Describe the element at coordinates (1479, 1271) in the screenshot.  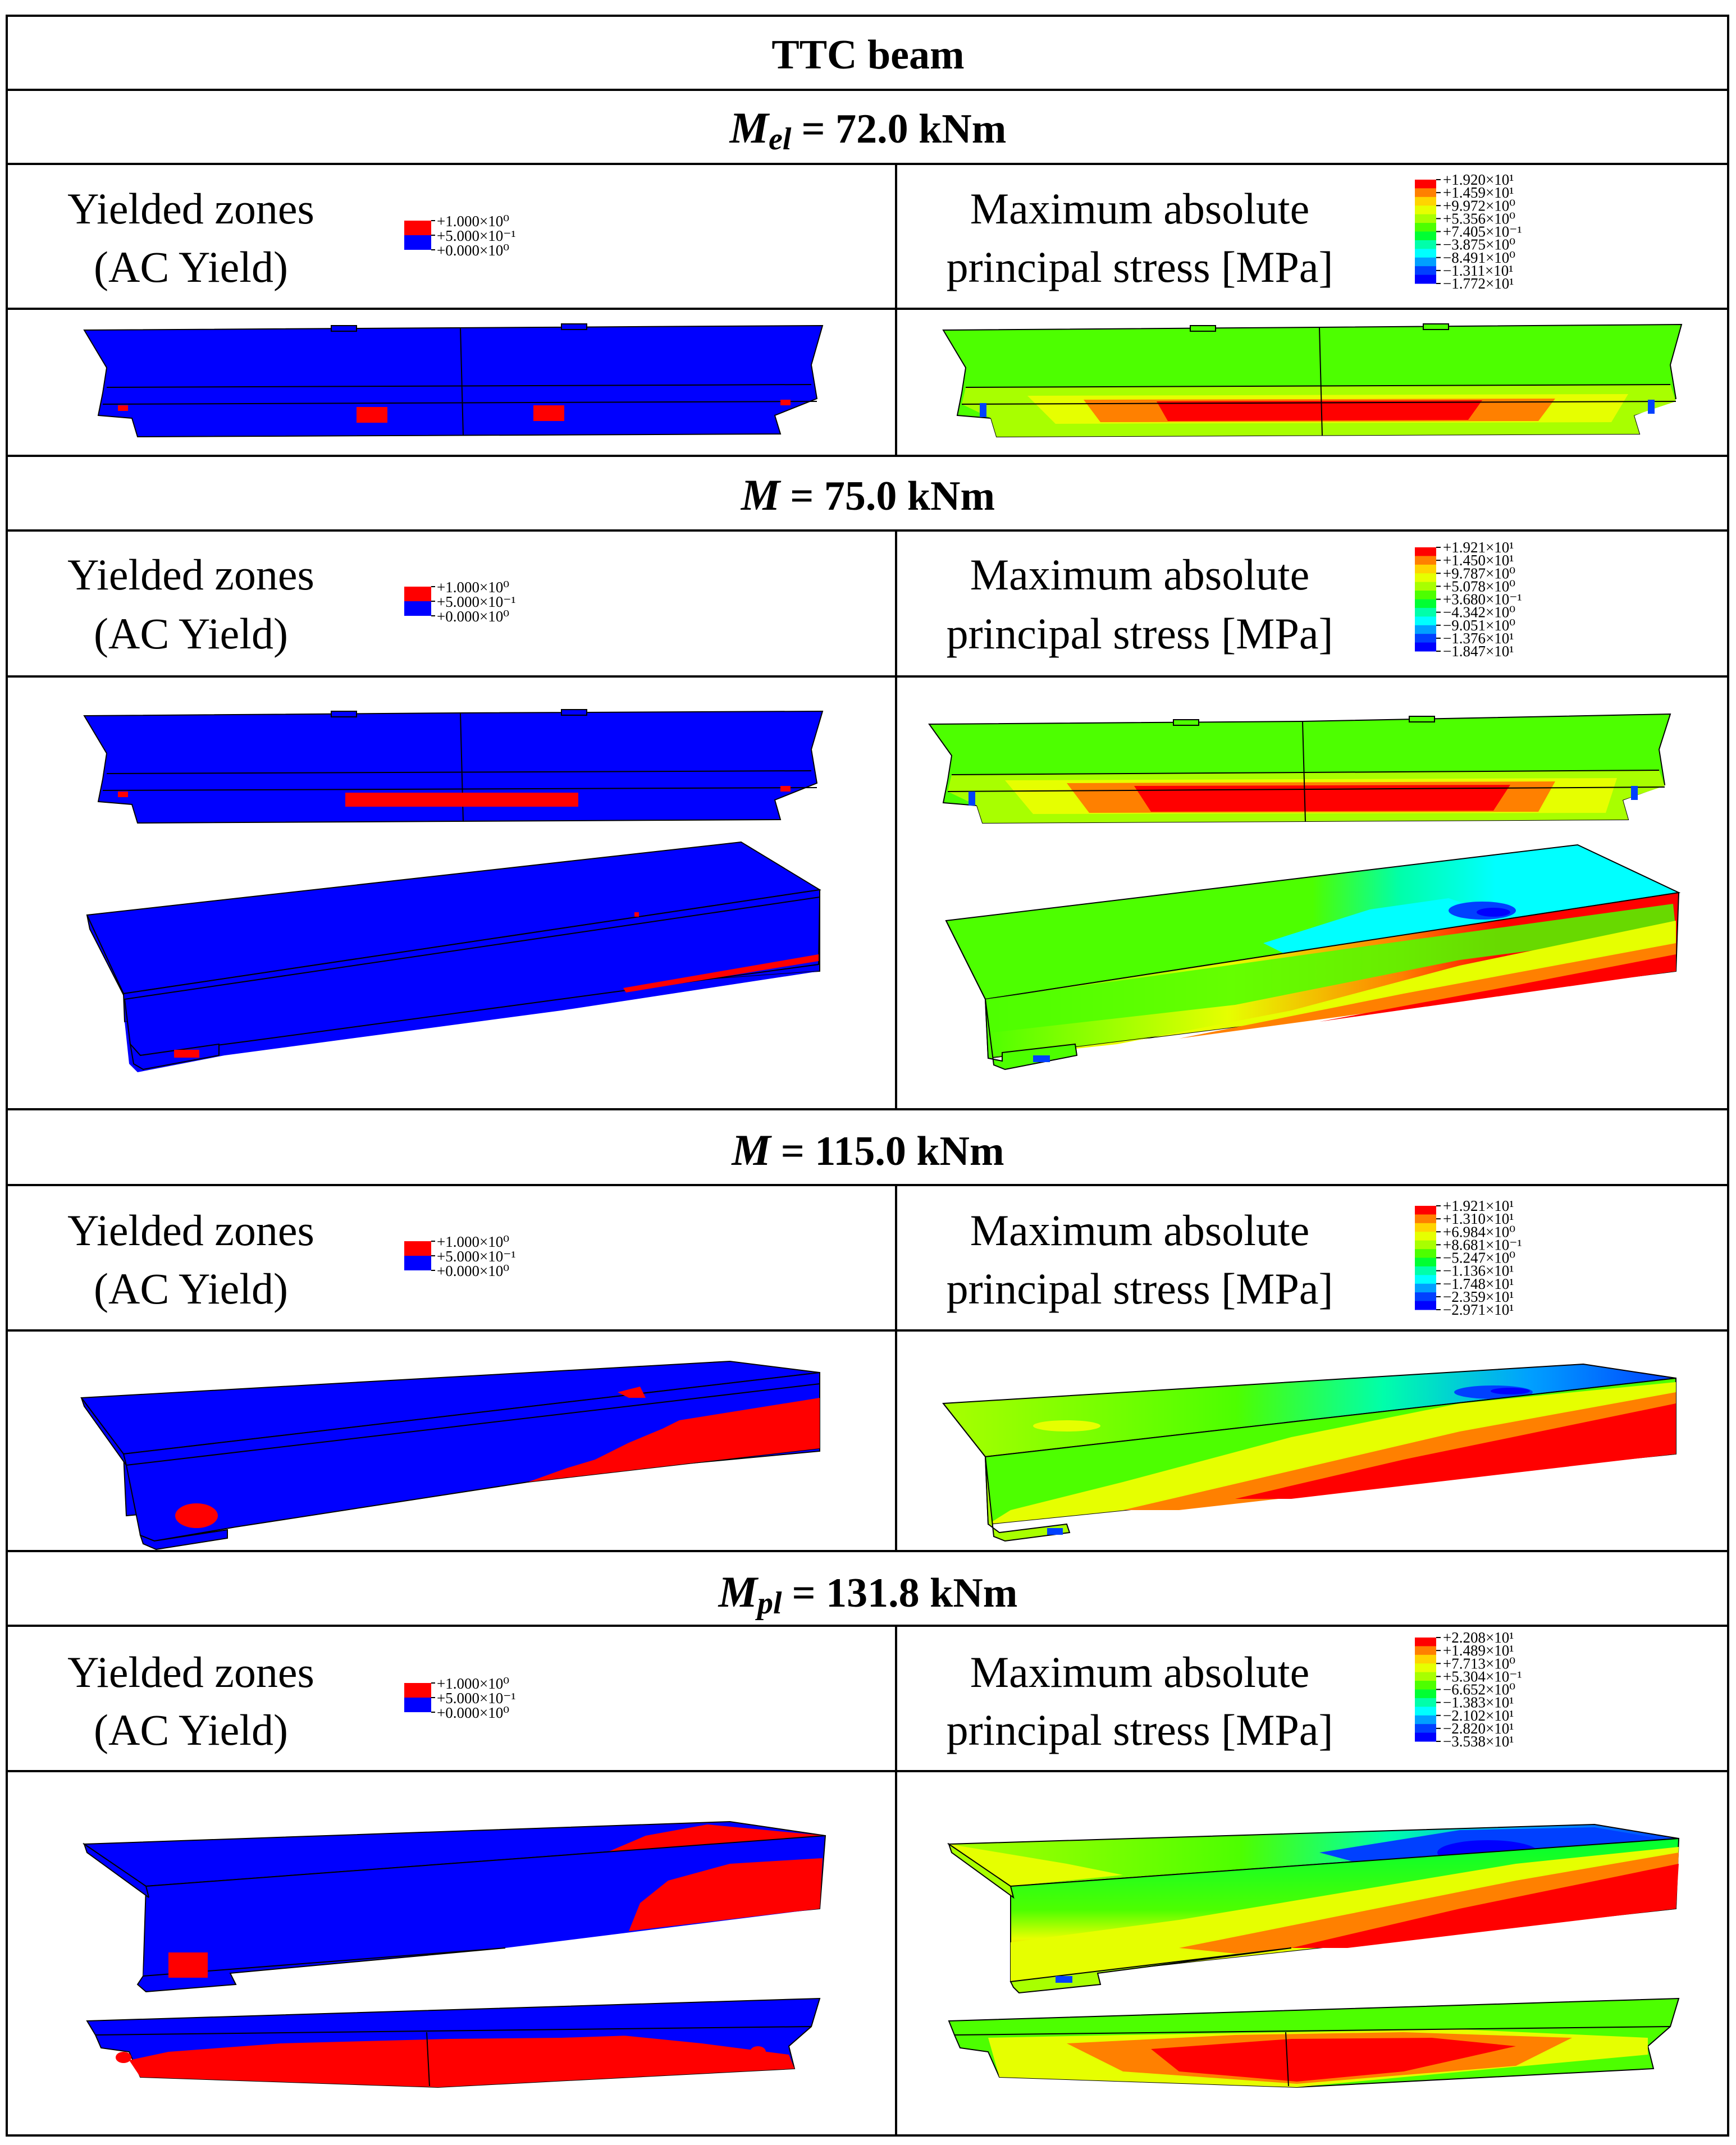
I see `stress-legend-label: −1.136×10¹` at that location.